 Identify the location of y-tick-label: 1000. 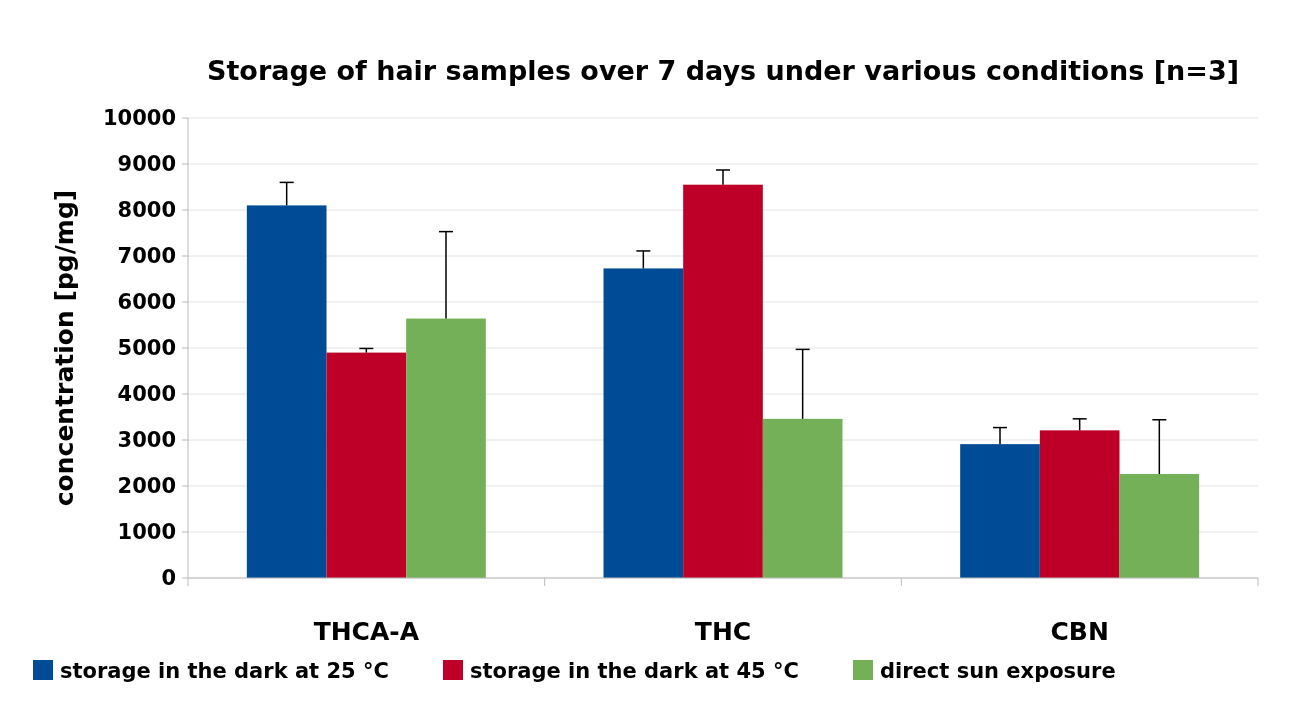
(146, 532).